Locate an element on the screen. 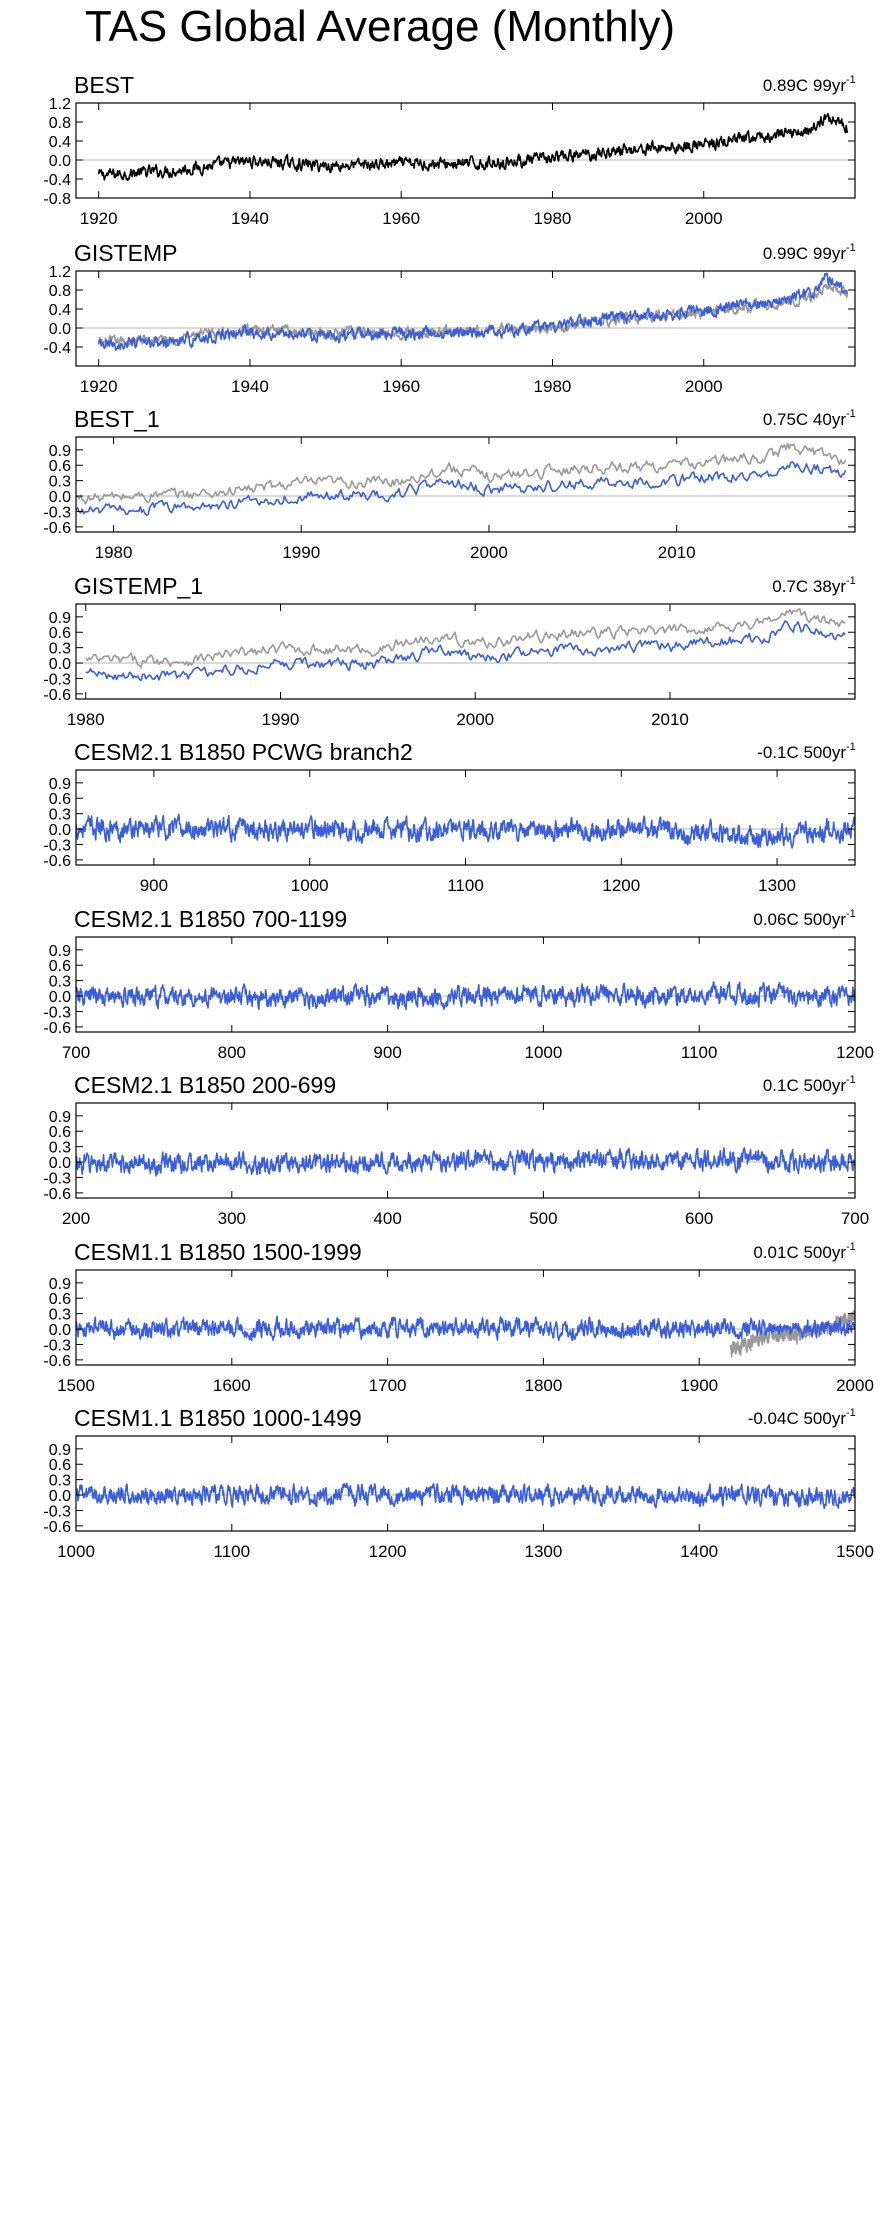 Image resolution: width=887 pixels, height=2219 pixels. x-tick-label: 1500 is located at coordinates (76, 1385).